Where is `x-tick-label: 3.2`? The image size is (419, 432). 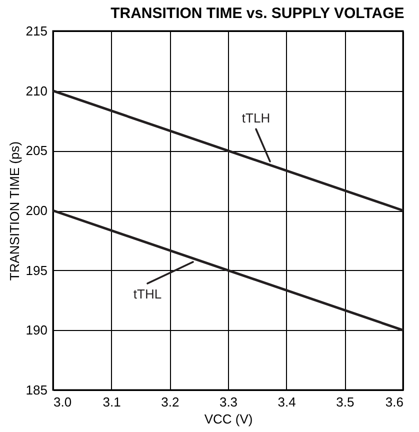
x-tick-label: 3.2 is located at coordinates (170, 402).